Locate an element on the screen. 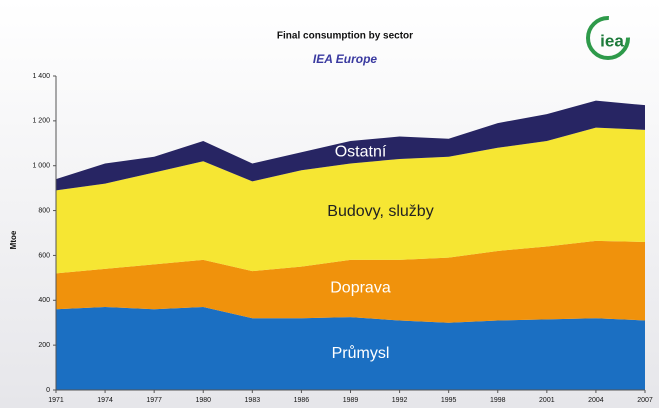 Image resolution: width=659 pixels, height=413 pixels. x-tick-label: 1989 is located at coordinates (351, 400).